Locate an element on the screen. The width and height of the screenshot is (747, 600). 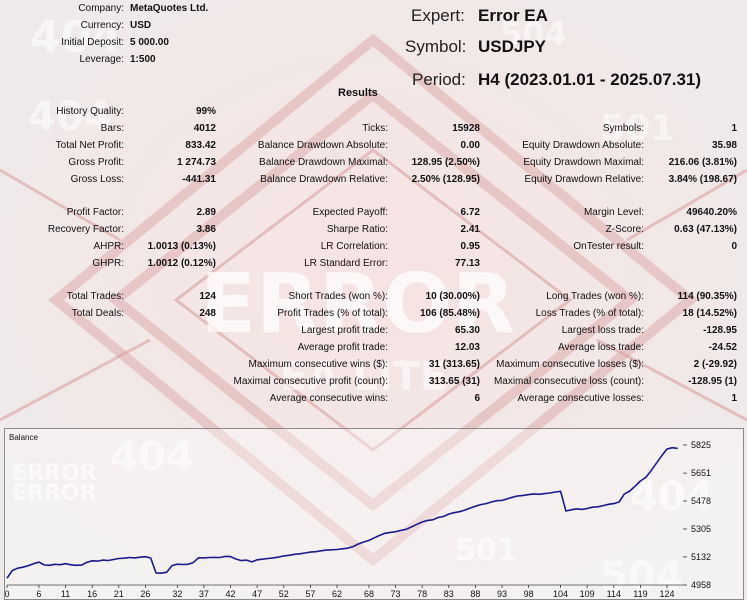
ticks-label: Ticks: is located at coordinates (375, 128).